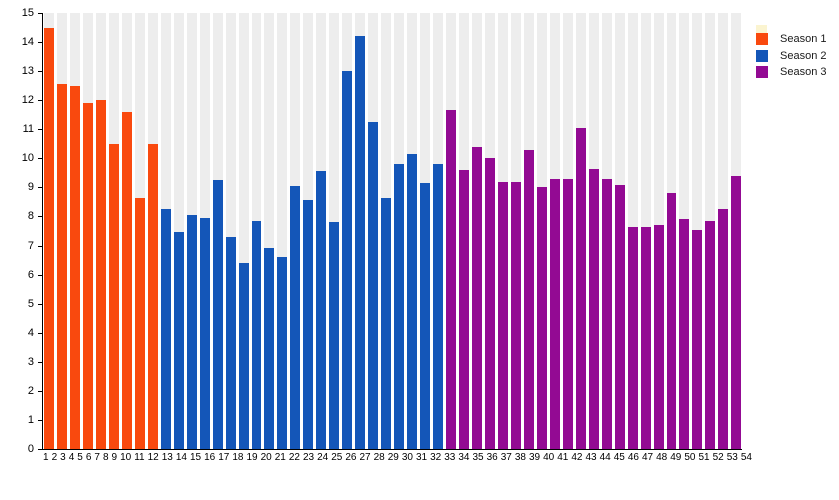 This screenshot has width=839, height=500. Describe the element at coordinates (54, 457) in the screenshot. I see `x-tick-label: 2` at that location.